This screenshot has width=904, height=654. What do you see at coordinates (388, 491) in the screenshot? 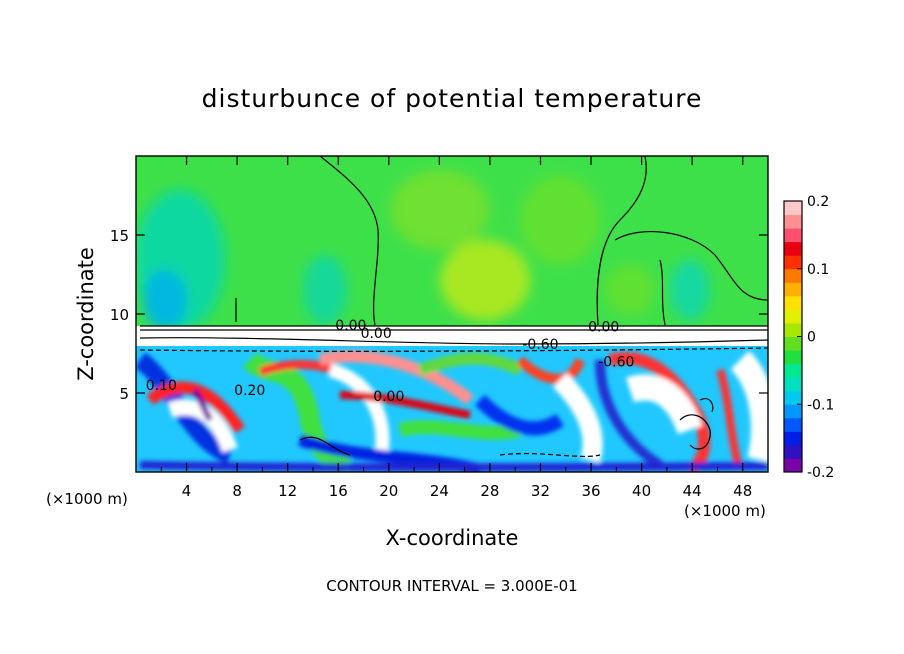
I see `x-tick-label: 20` at bounding box center [388, 491].